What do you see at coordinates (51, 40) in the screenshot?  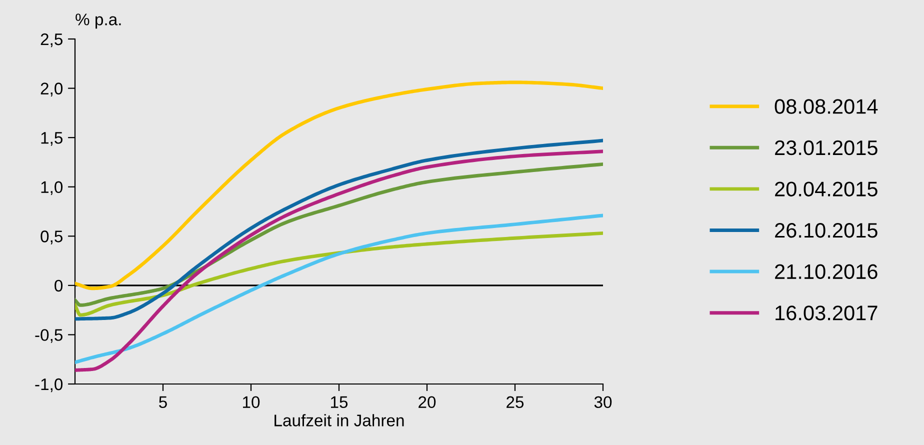 I see `y-tick-label: 2,5` at bounding box center [51, 40].